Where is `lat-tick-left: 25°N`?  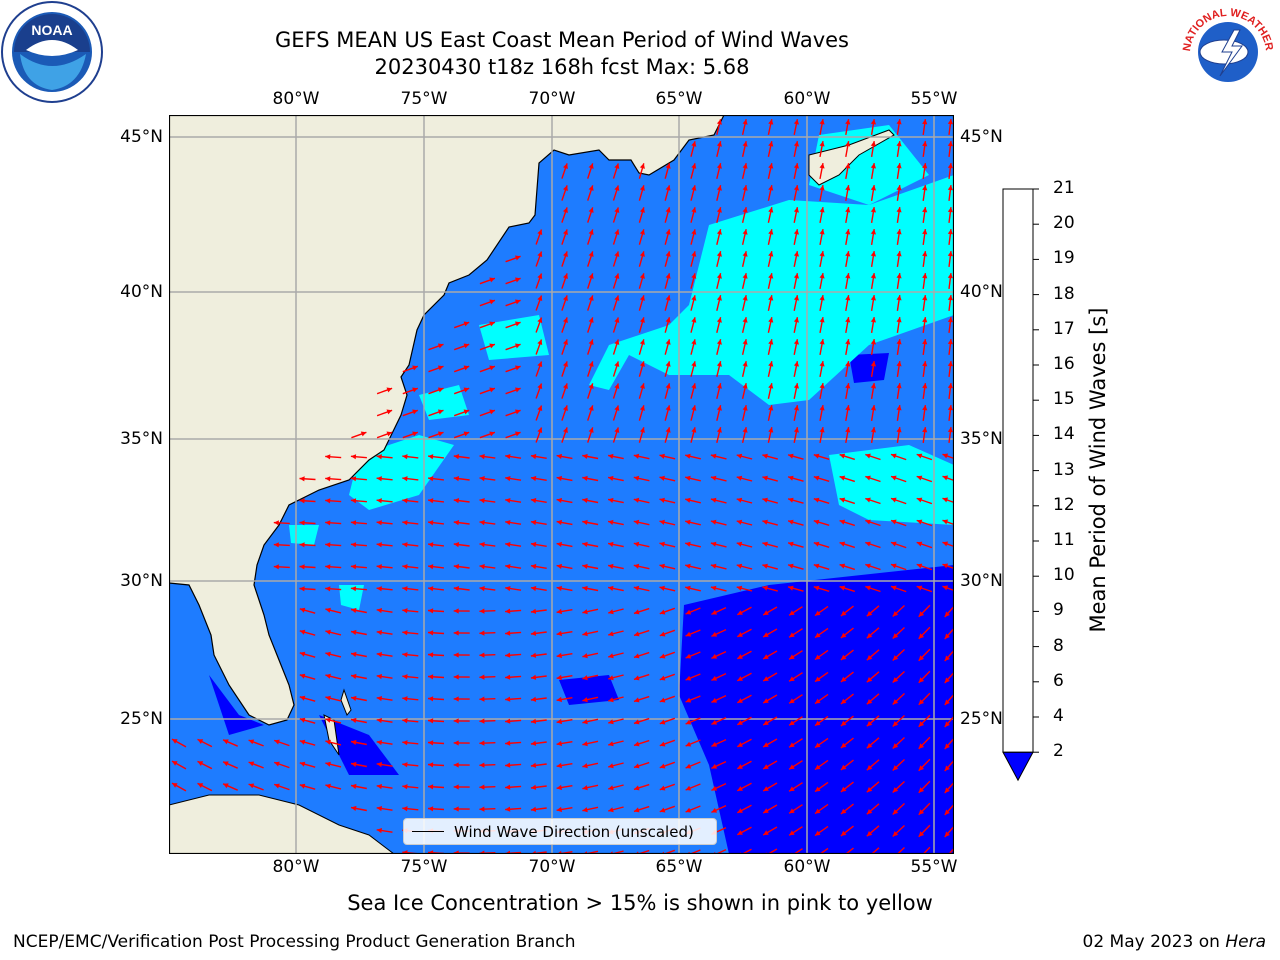
lat-tick-left: 25°N is located at coordinates (141, 719).